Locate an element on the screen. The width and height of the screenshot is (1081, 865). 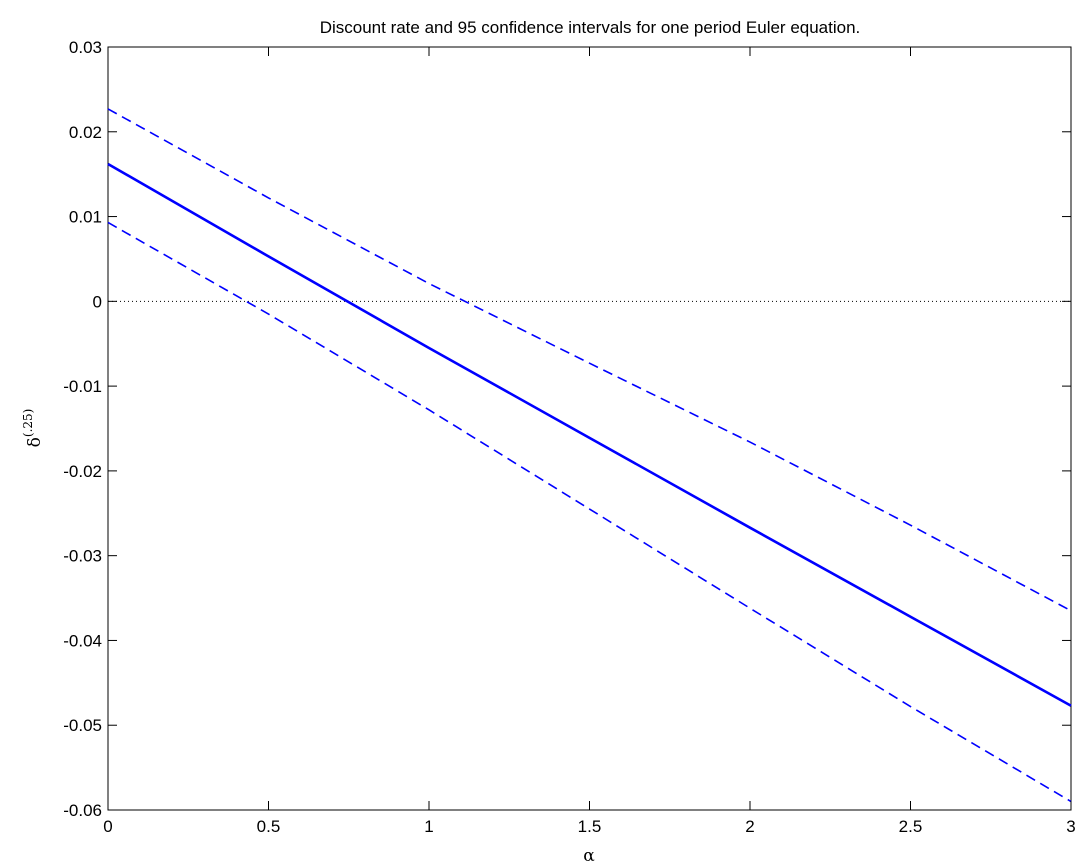
y-tick-label: -0.05 is located at coordinates (82, 725).